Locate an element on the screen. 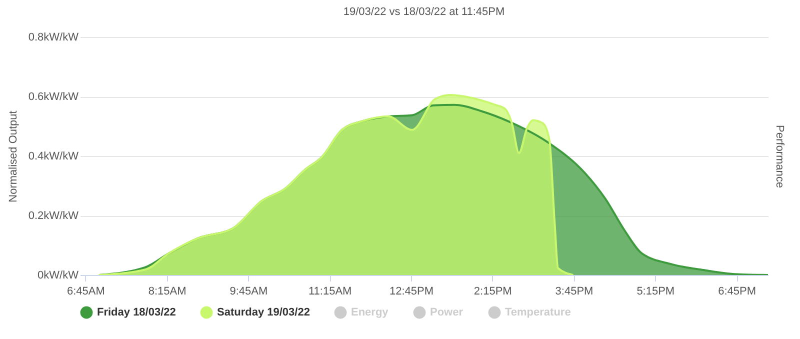 The width and height of the screenshot is (800, 339). y-axis-title: Normalised Output is located at coordinates (13, 156).